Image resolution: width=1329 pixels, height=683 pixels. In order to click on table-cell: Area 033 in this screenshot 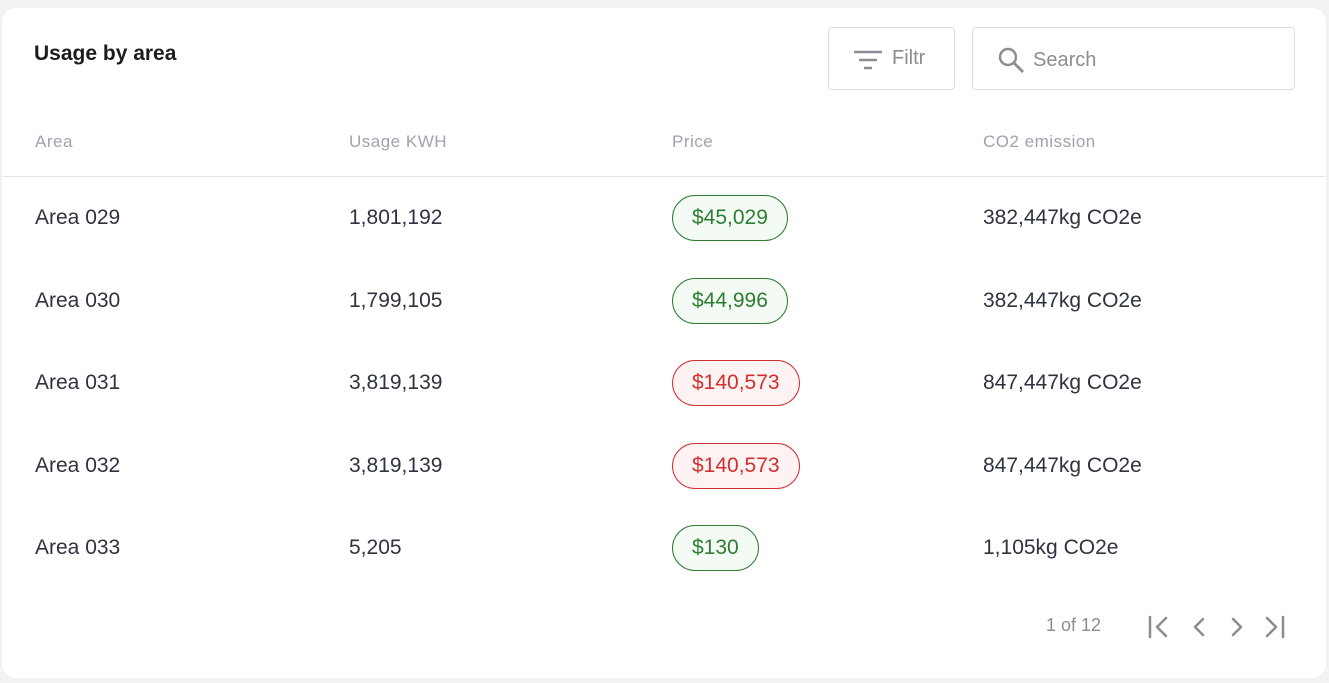, I will do `click(78, 547)`.